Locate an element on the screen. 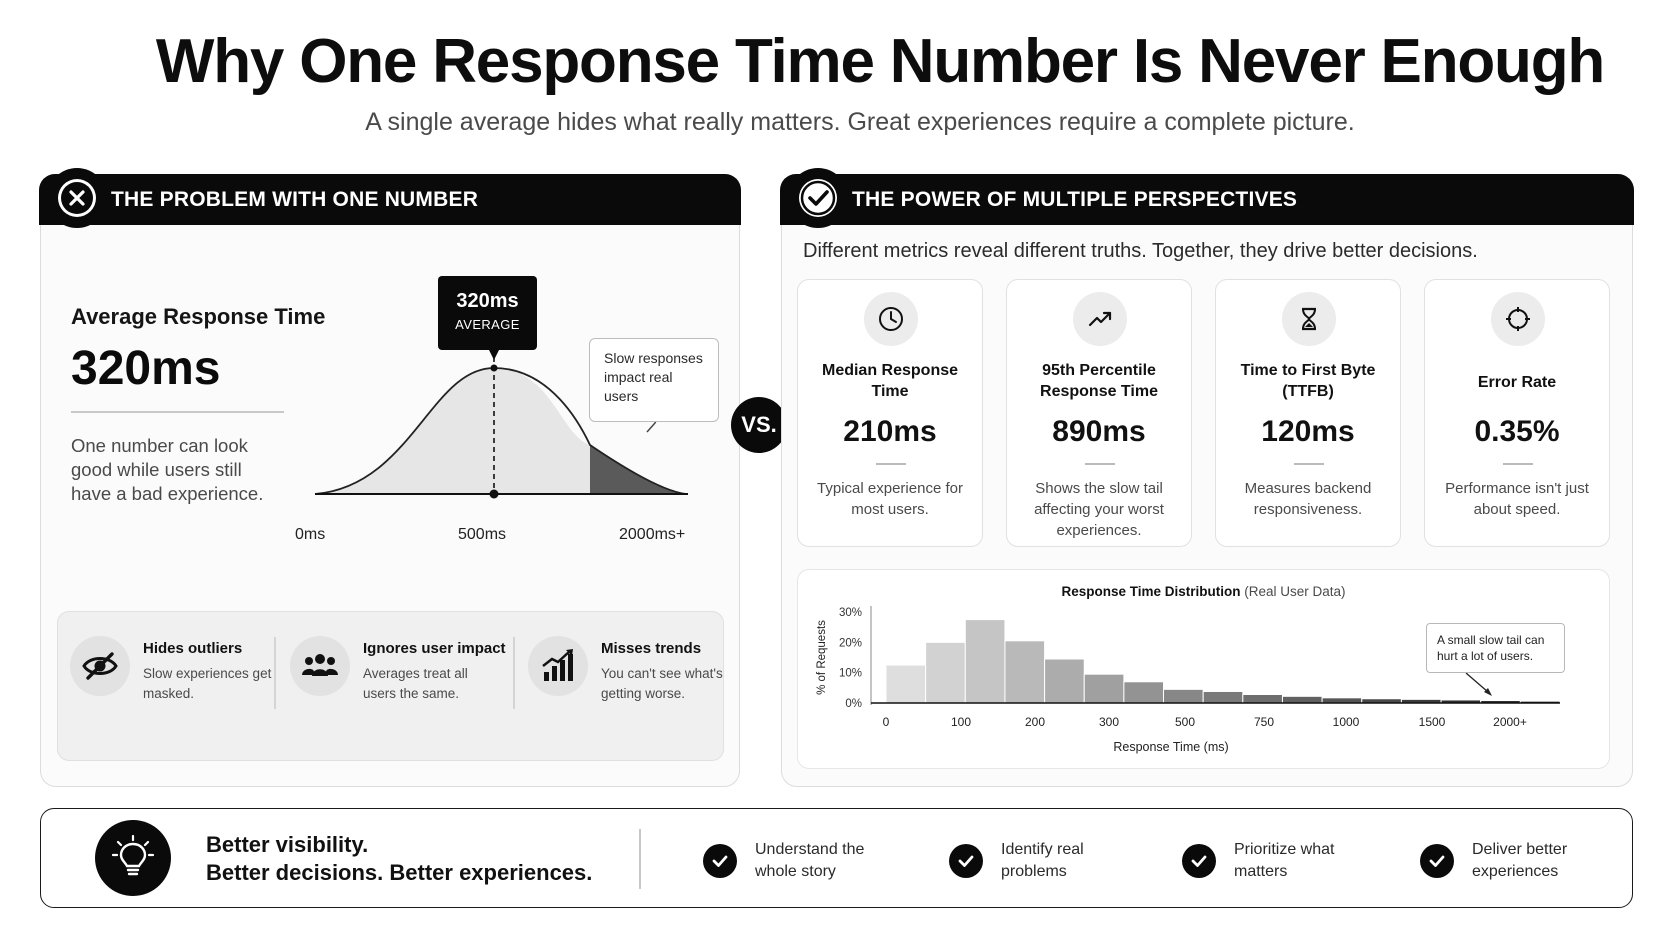 Image resolution: width=1672 pixels, height=941 pixels. annotation-arrow is located at coordinates (1477, 682).